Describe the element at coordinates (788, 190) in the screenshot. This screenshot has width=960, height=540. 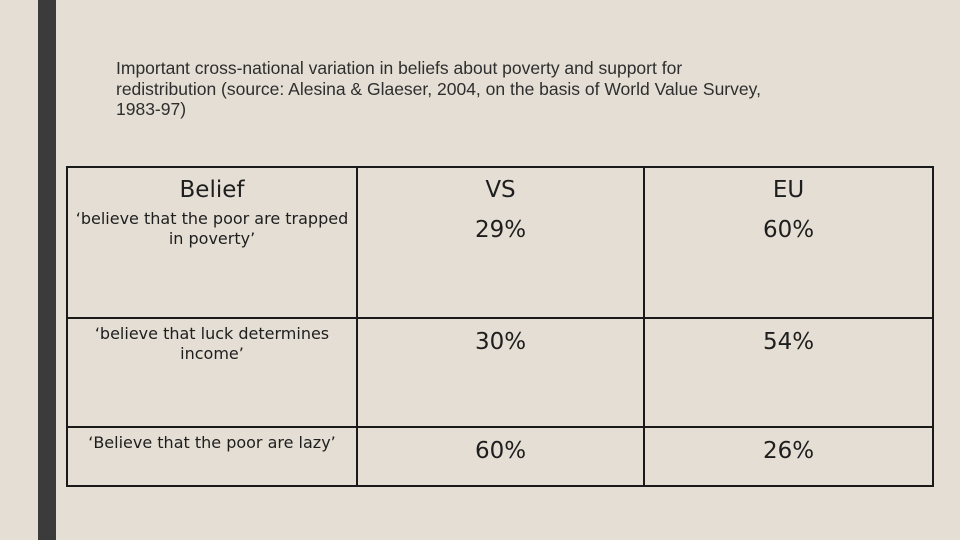
I see `column-header-eu: EU` at that location.